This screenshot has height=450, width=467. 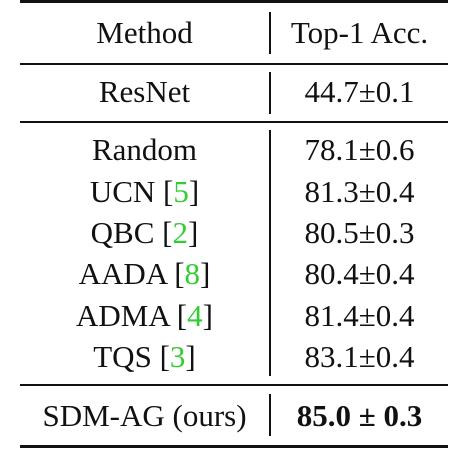 I want to click on row-accuracy-random: 78.1±0.6, so click(x=359, y=149).